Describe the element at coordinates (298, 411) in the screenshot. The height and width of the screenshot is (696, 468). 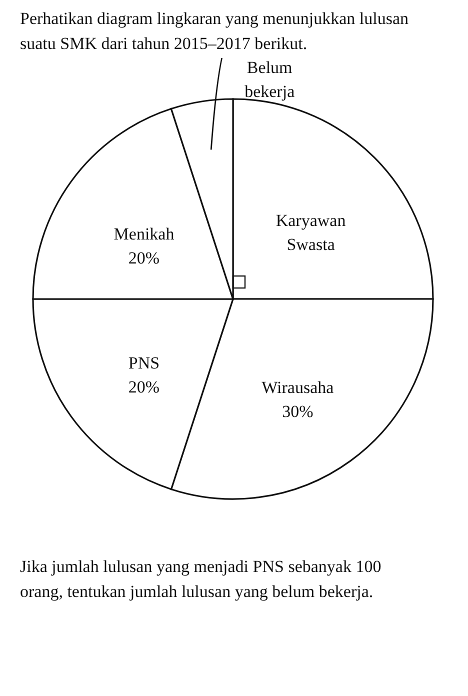
I see `data-label: 30%` at that location.